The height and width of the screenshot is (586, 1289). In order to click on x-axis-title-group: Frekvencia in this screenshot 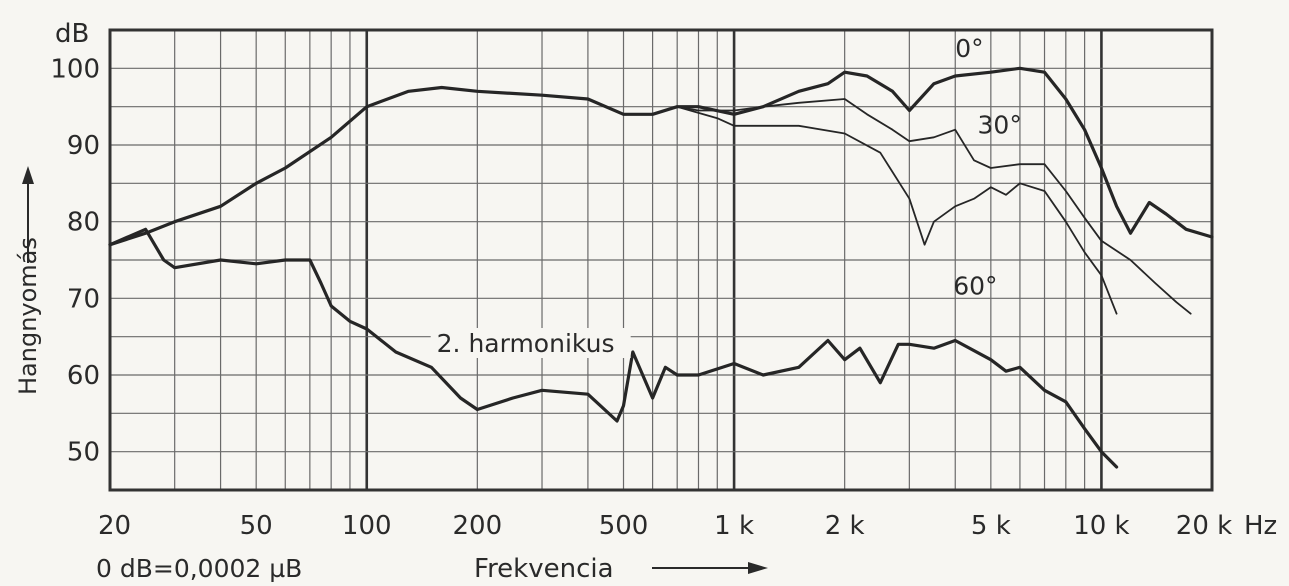, I will do `click(621, 569)`.